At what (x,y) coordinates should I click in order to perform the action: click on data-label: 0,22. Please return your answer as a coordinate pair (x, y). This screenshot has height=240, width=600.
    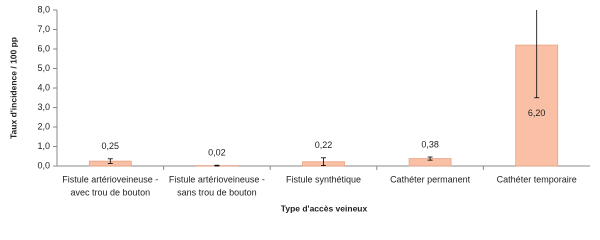
    Looking at the image, I should click on (324, 145).